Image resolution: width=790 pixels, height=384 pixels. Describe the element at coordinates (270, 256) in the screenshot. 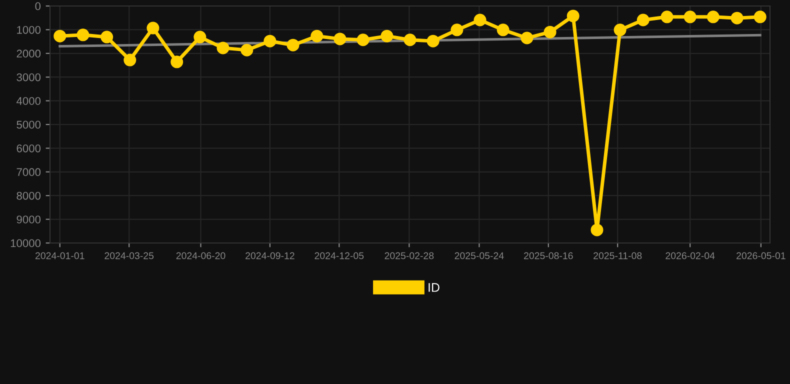

I see `x-tick-label: 2024-09-12` at that location.